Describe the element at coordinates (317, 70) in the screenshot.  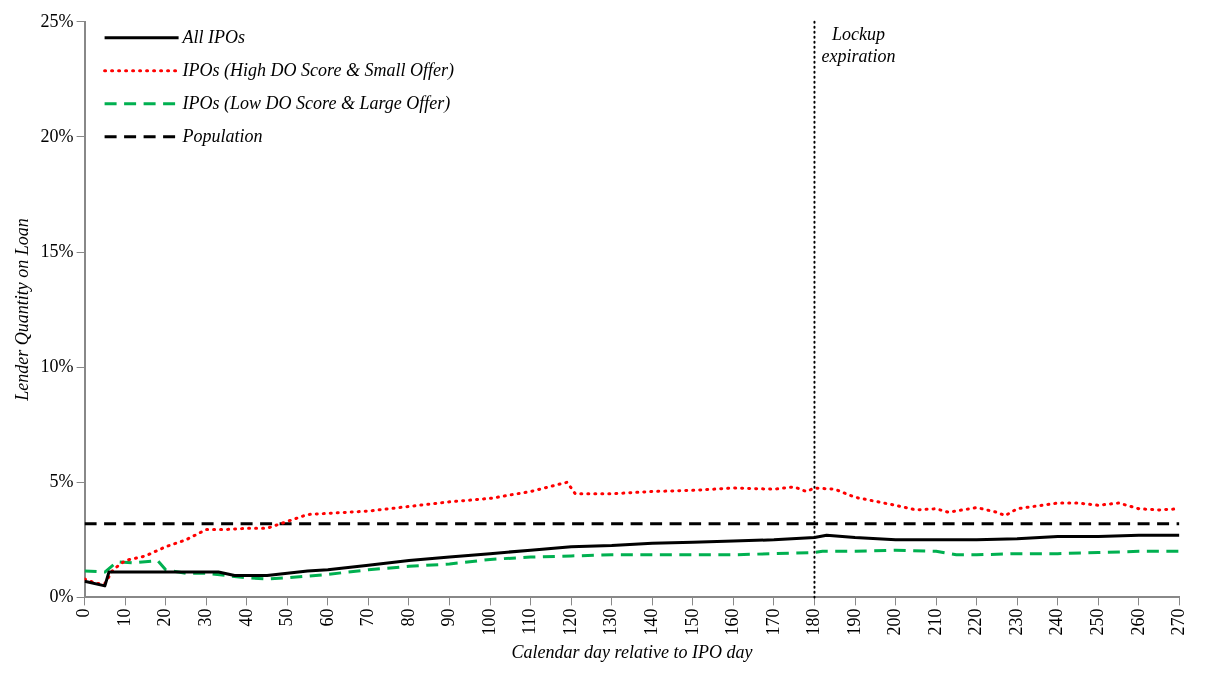
I see `legend-label: IPOs (High DO Score & Small Offer)` at that location.